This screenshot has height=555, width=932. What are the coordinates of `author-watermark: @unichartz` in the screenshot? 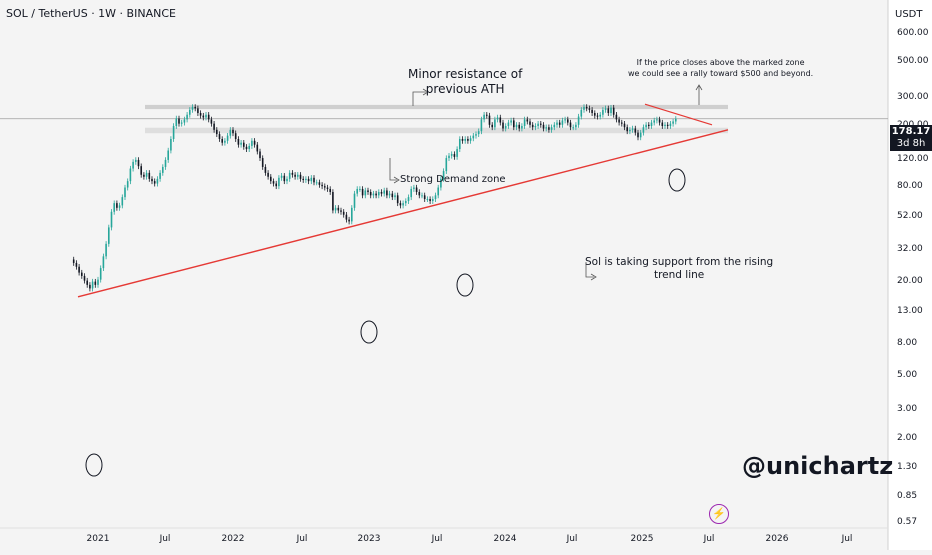 It's located at (818, 466).